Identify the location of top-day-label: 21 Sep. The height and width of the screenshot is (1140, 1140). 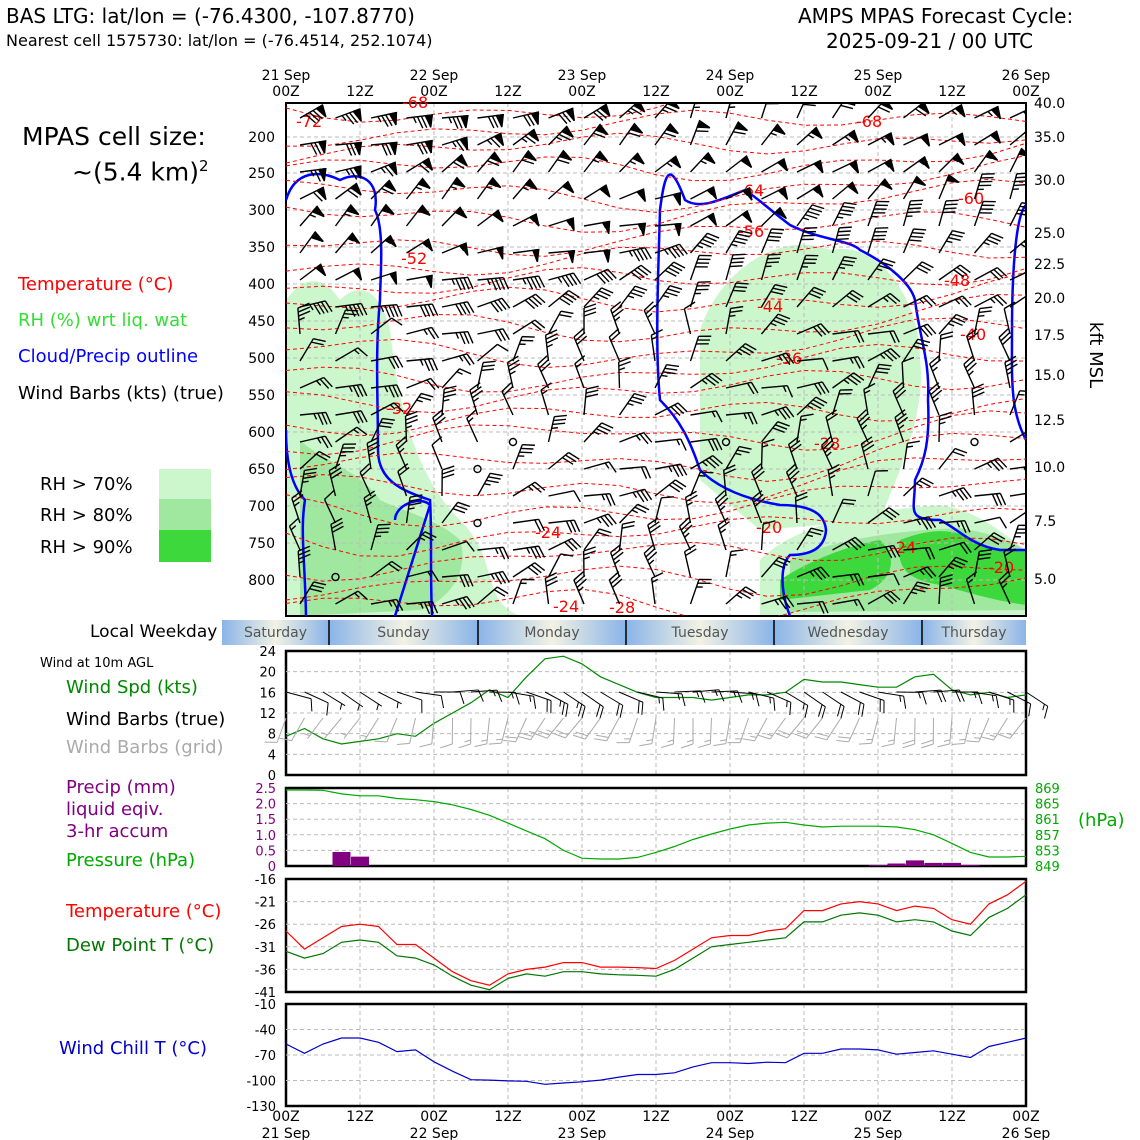
(286, 76).